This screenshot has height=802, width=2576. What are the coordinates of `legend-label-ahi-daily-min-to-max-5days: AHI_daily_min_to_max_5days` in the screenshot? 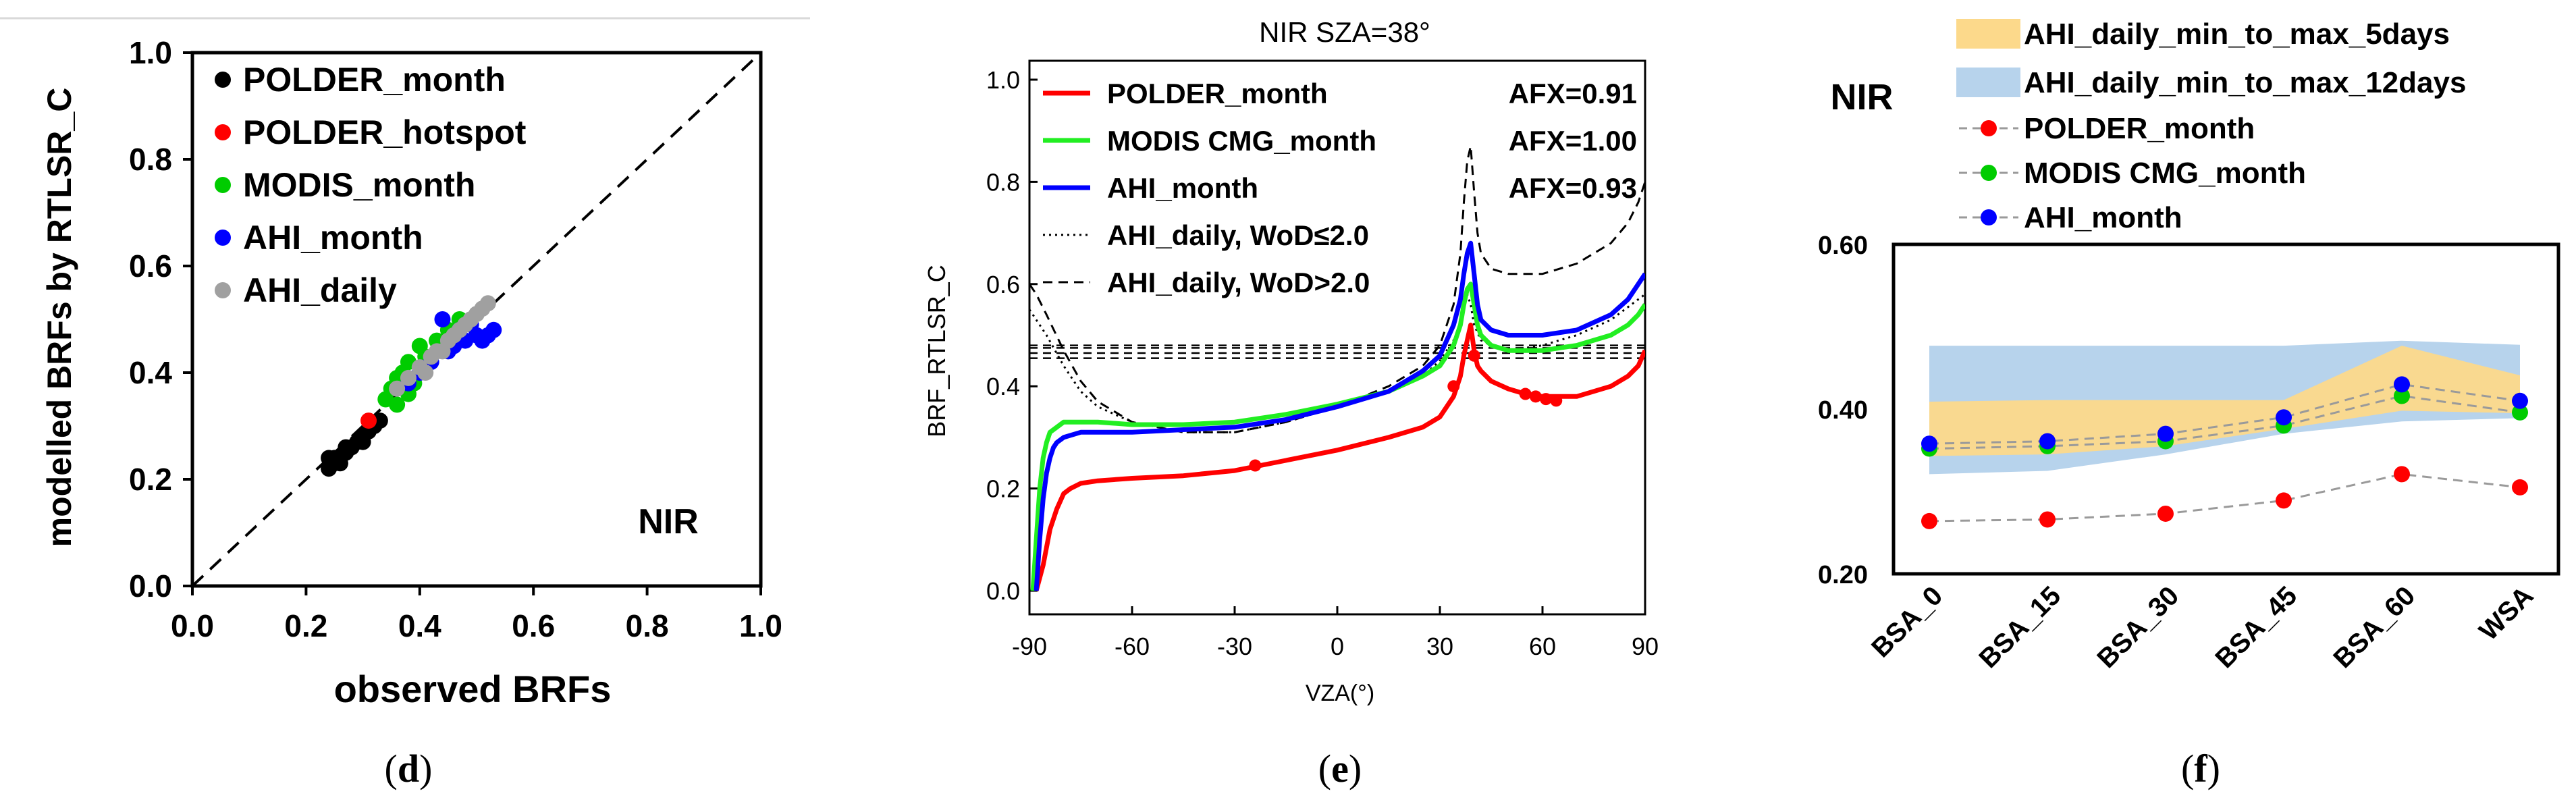 It's located at (2237, 34).